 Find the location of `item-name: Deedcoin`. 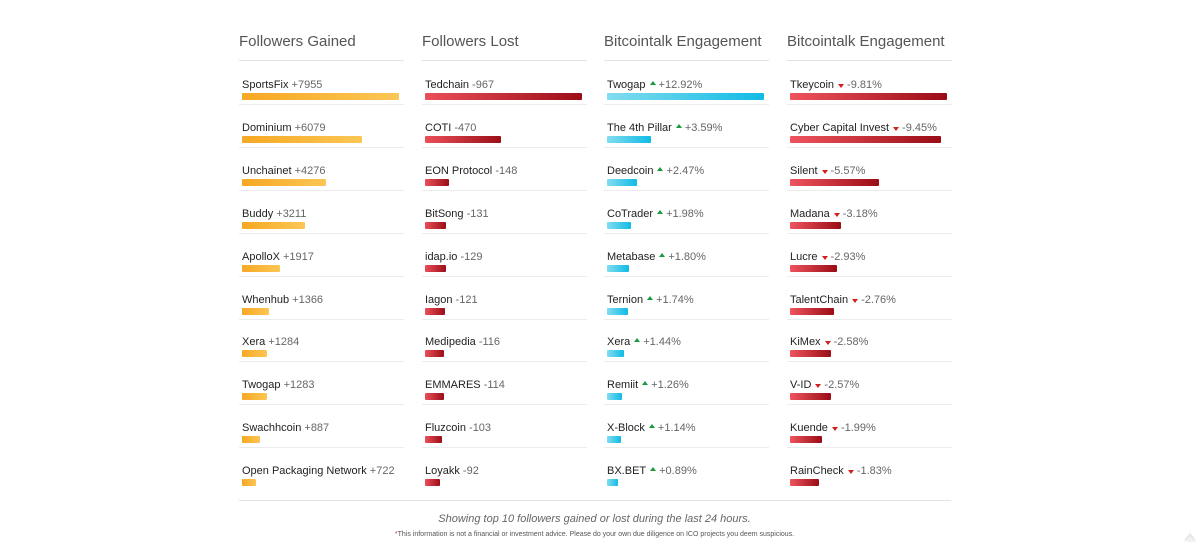

item-name: Deedcoin is located at coordinates (630, 170).